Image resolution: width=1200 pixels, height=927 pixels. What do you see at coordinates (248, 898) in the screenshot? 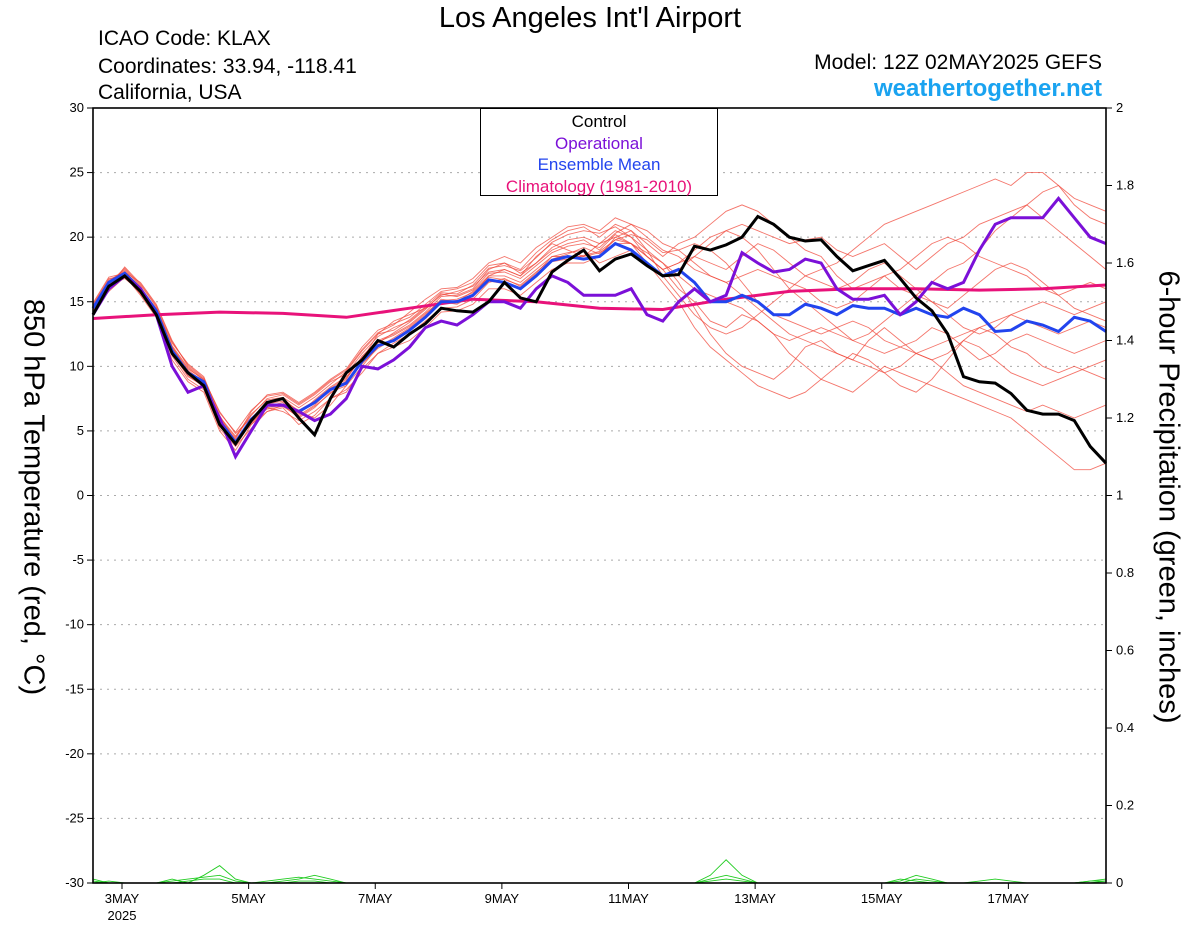
I see `x-tick-label: 5MAY` at bounding box center [248, 898].